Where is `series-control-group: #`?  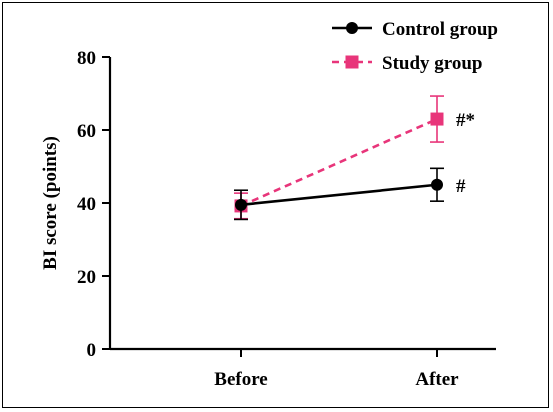 series-control-group: # is located at coordinates (350, 194).